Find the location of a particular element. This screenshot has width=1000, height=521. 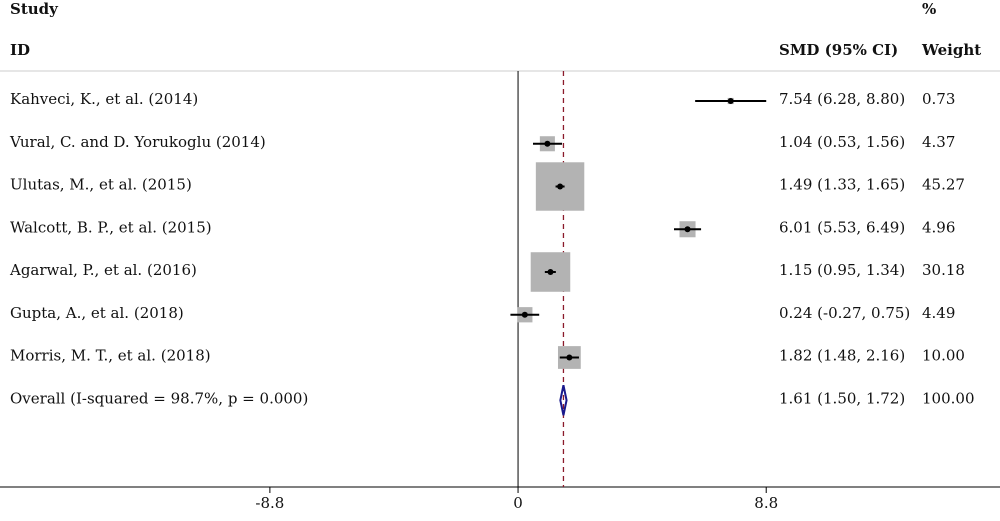

overall-diamond is located at coordinates (563, 400).